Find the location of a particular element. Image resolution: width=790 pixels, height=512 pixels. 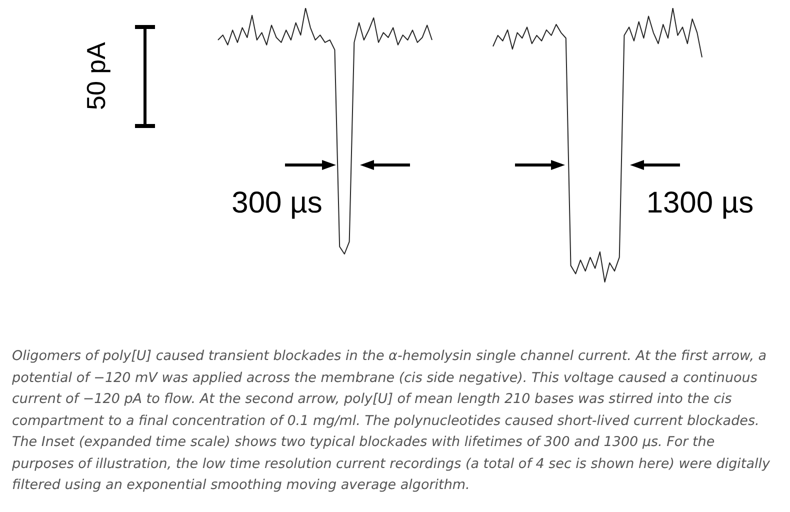

text: 50 pA is located at coordinates (96, 75).